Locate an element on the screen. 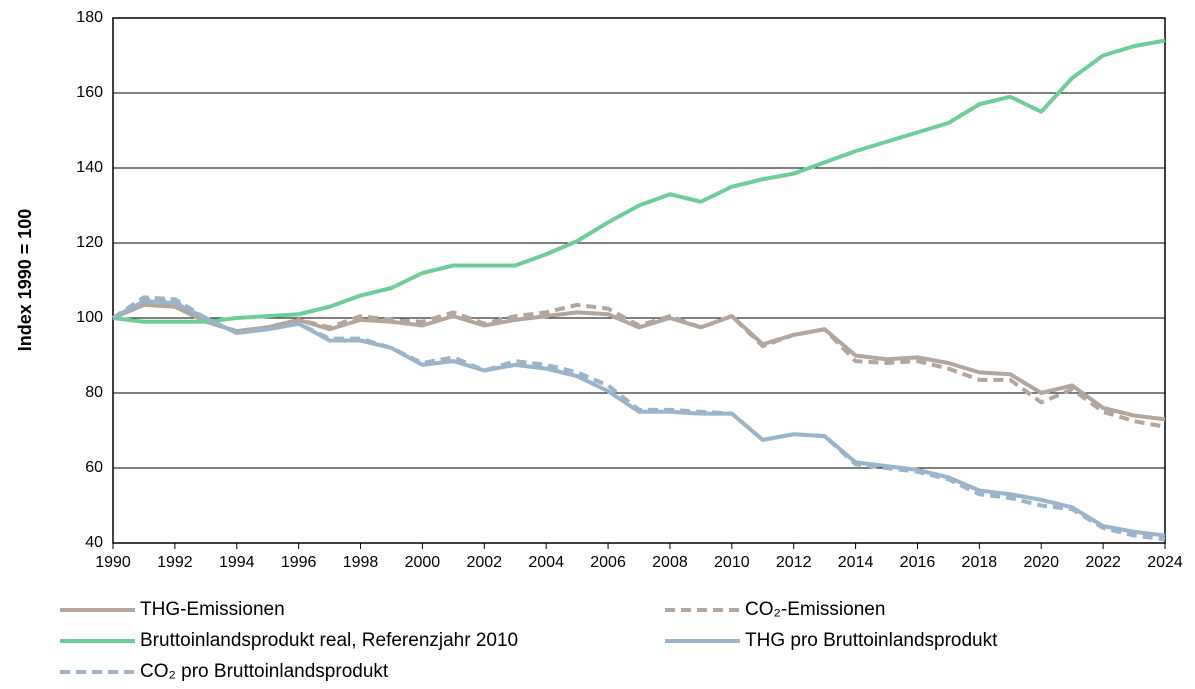 This screenshot has height=689, width=1195. legend-label: THG-Emissionen is located at coordinates (212, 609).